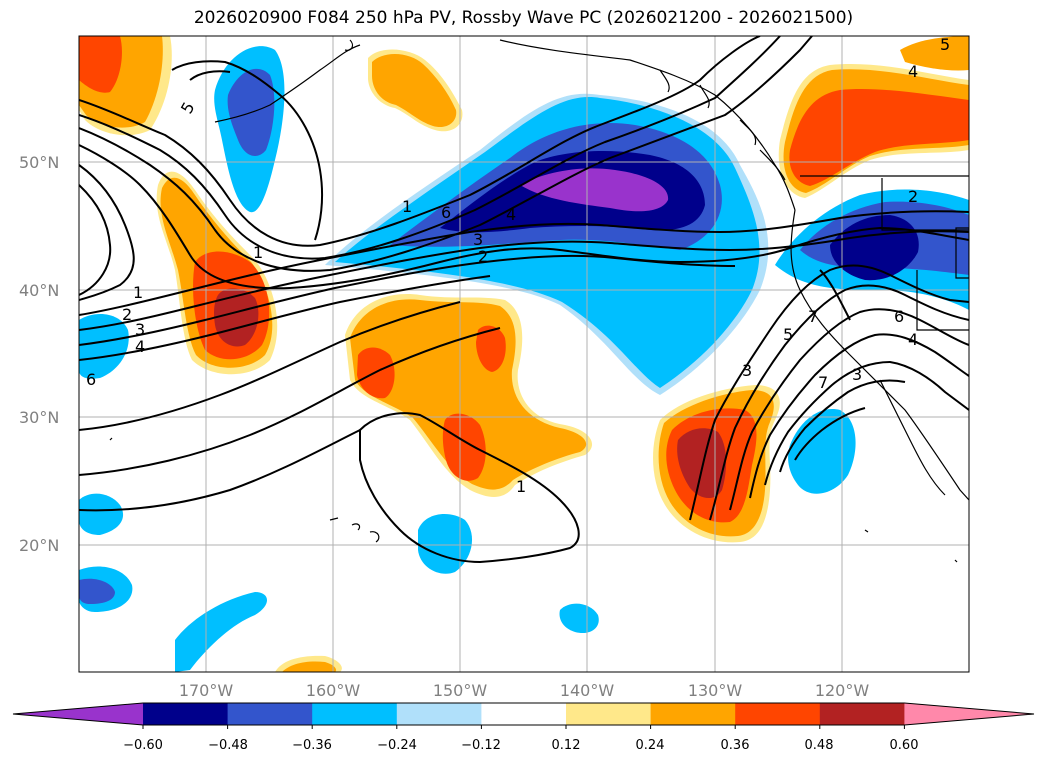 The width and height of the screenshot is (1047, 765). Describe the element at coordinates (221, 632) in the screenshot. I see `neg-anomaly-south` at that location.